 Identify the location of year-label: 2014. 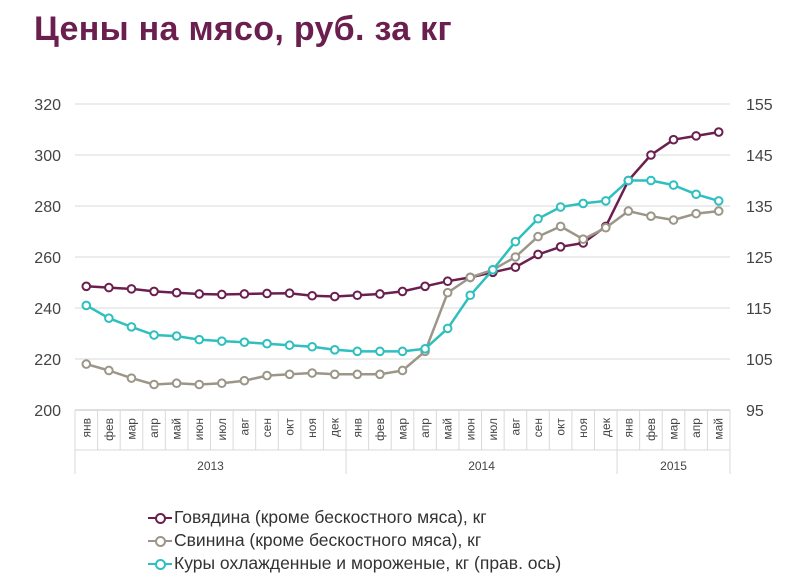
(481, 466).